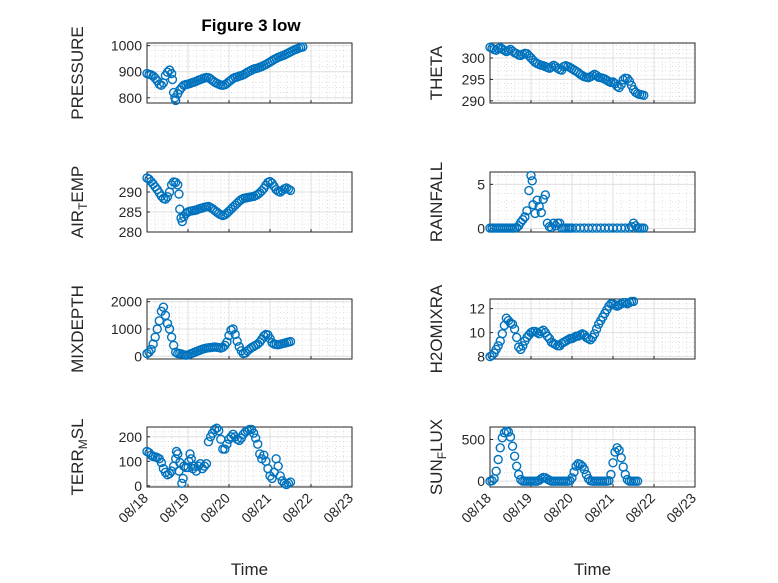 This screenshot has width=778, height=583. I want to click on y-label-text: AIR, so click(77, 224).